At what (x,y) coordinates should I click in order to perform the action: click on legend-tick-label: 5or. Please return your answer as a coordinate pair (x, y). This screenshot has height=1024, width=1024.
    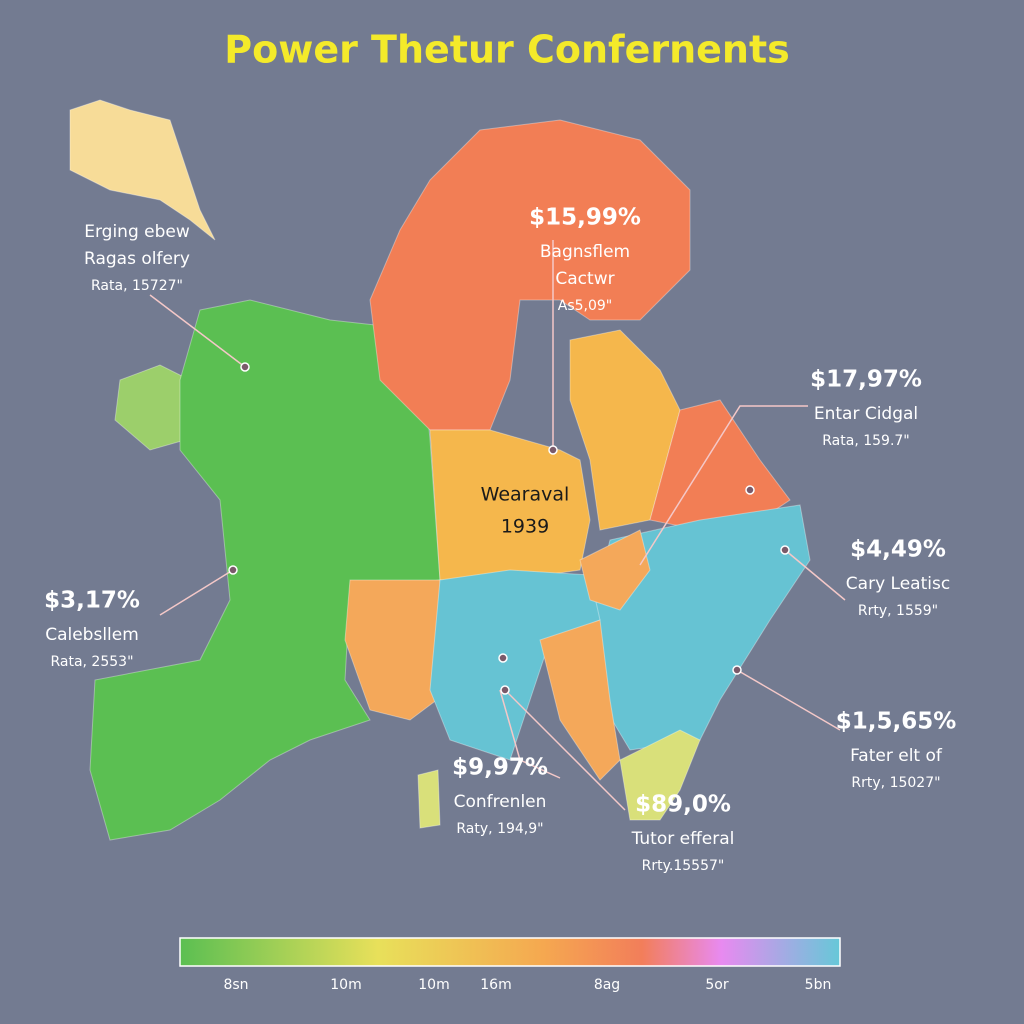
    Looking at the image, I should click on (716, 985).